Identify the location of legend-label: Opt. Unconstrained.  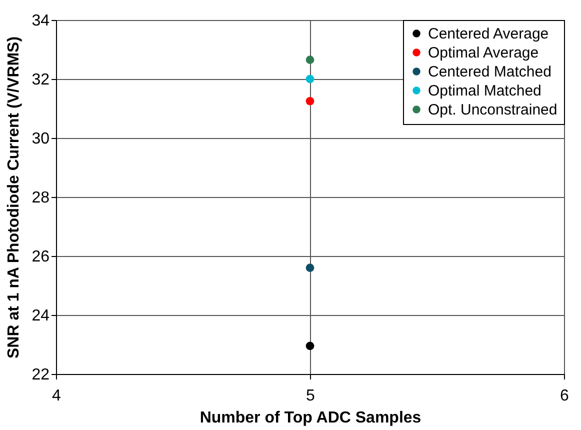
(493, 110).